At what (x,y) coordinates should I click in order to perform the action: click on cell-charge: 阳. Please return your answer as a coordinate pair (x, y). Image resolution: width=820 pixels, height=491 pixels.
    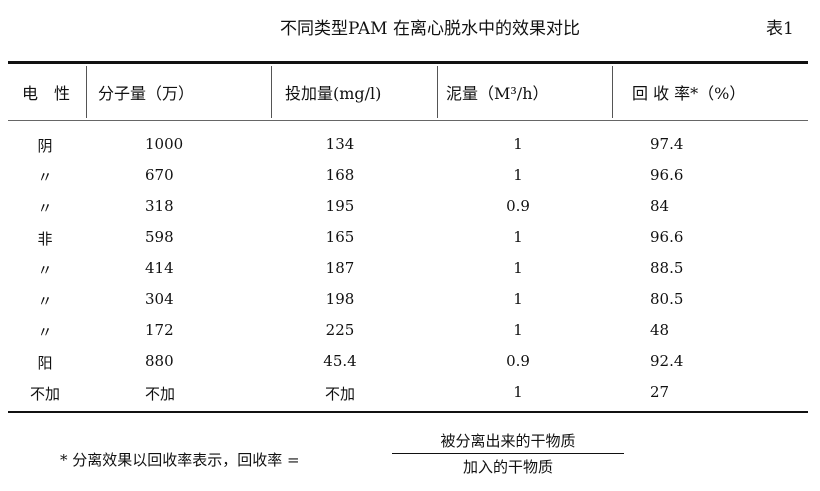
    Looking at the image, I should click on (45, 363).